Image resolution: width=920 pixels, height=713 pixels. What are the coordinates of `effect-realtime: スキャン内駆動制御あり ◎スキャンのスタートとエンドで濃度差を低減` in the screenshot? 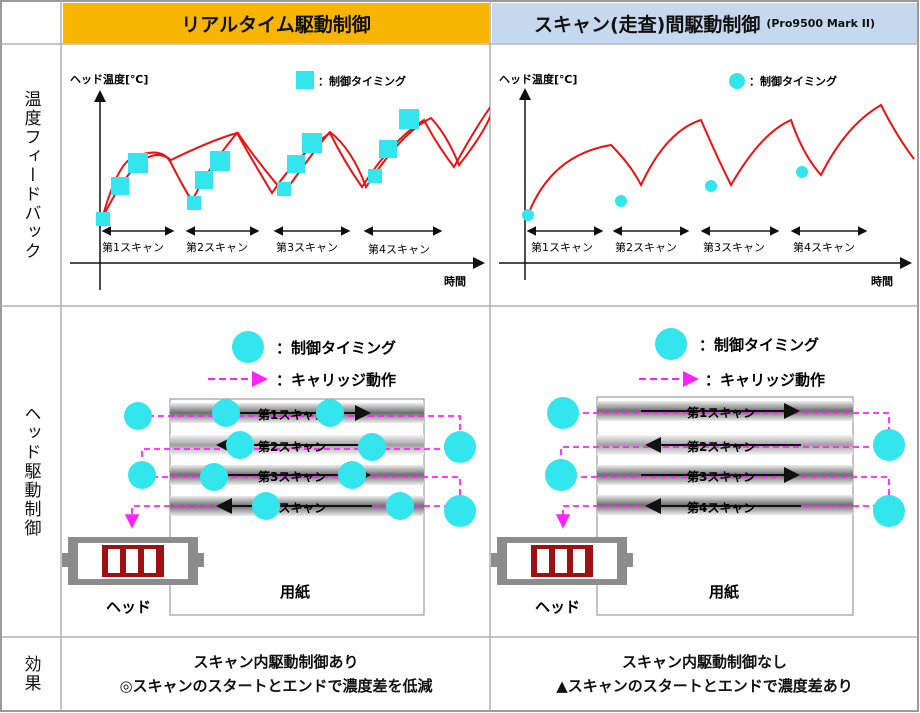 It's located at (276, 674).